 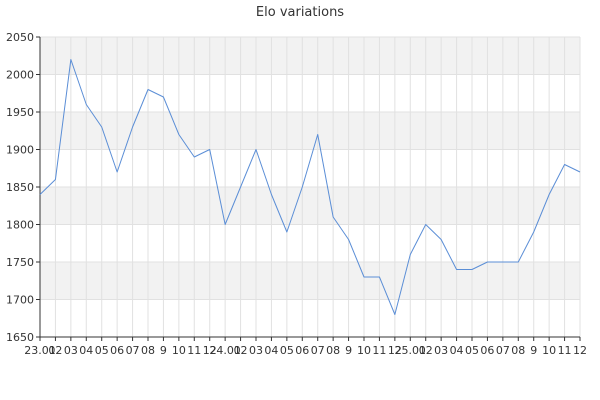 I want to click on y-axis-ticks: 1650 1700 1750 1800 1850 1900 1950 2000 2050, so click(x=23, y=187).